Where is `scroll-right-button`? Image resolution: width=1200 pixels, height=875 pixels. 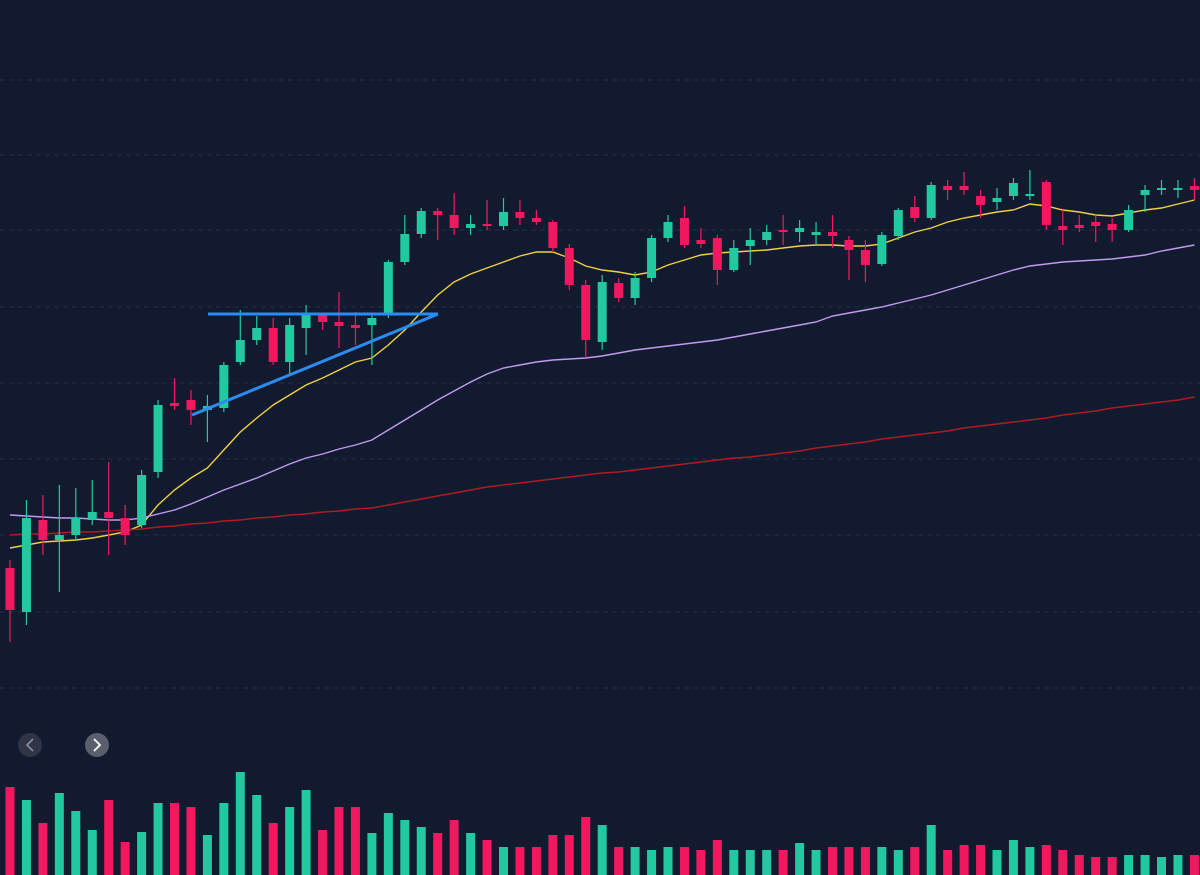
scroll-right-button is located at coordinates (97, 745).